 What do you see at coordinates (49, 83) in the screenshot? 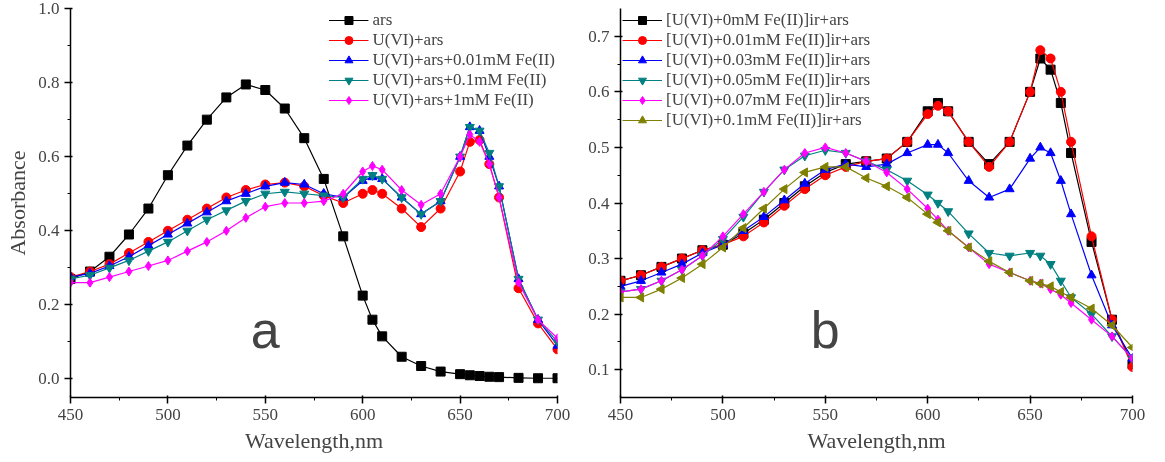
I see `y-tick-label: 0.8` at bounding box center [49, 83].